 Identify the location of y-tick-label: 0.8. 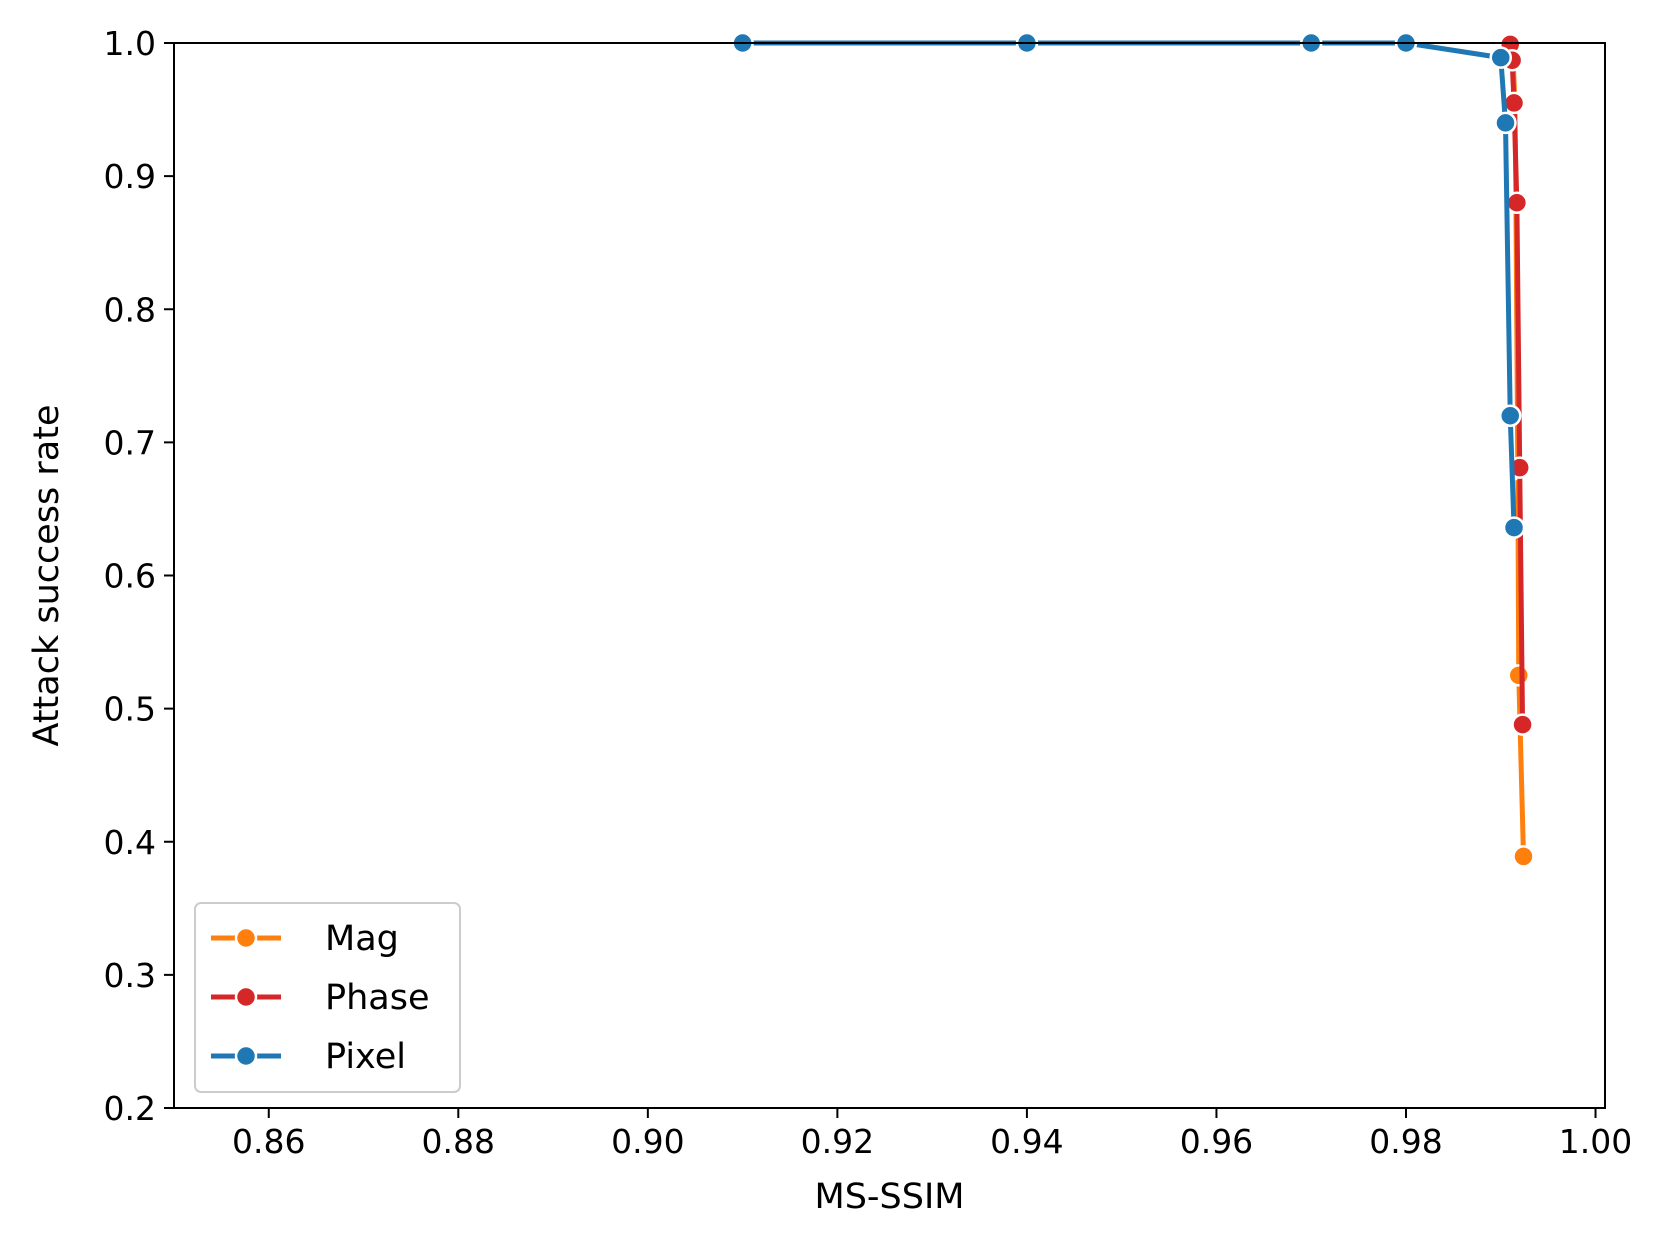
(130, 309).